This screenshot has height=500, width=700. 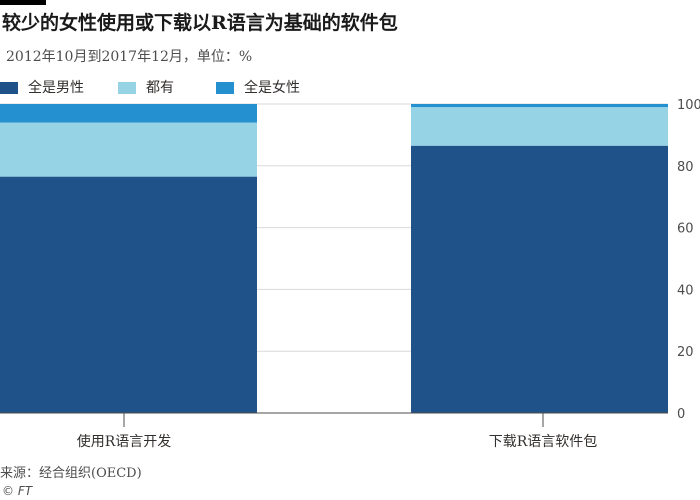 What do you see at coordinates (681, 414) in the screenshot?
I see `y-tick-label: 0` at bounding box center [681, 414].